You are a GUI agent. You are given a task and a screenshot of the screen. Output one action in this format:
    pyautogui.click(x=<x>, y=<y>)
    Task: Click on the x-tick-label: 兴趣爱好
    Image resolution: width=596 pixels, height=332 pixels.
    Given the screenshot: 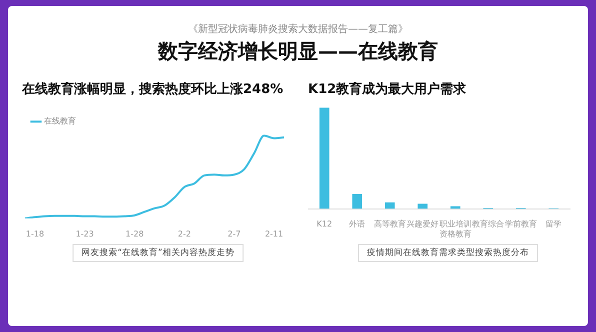 What is the action you would take?
    pyautogui.click(x=422, y=224)
    